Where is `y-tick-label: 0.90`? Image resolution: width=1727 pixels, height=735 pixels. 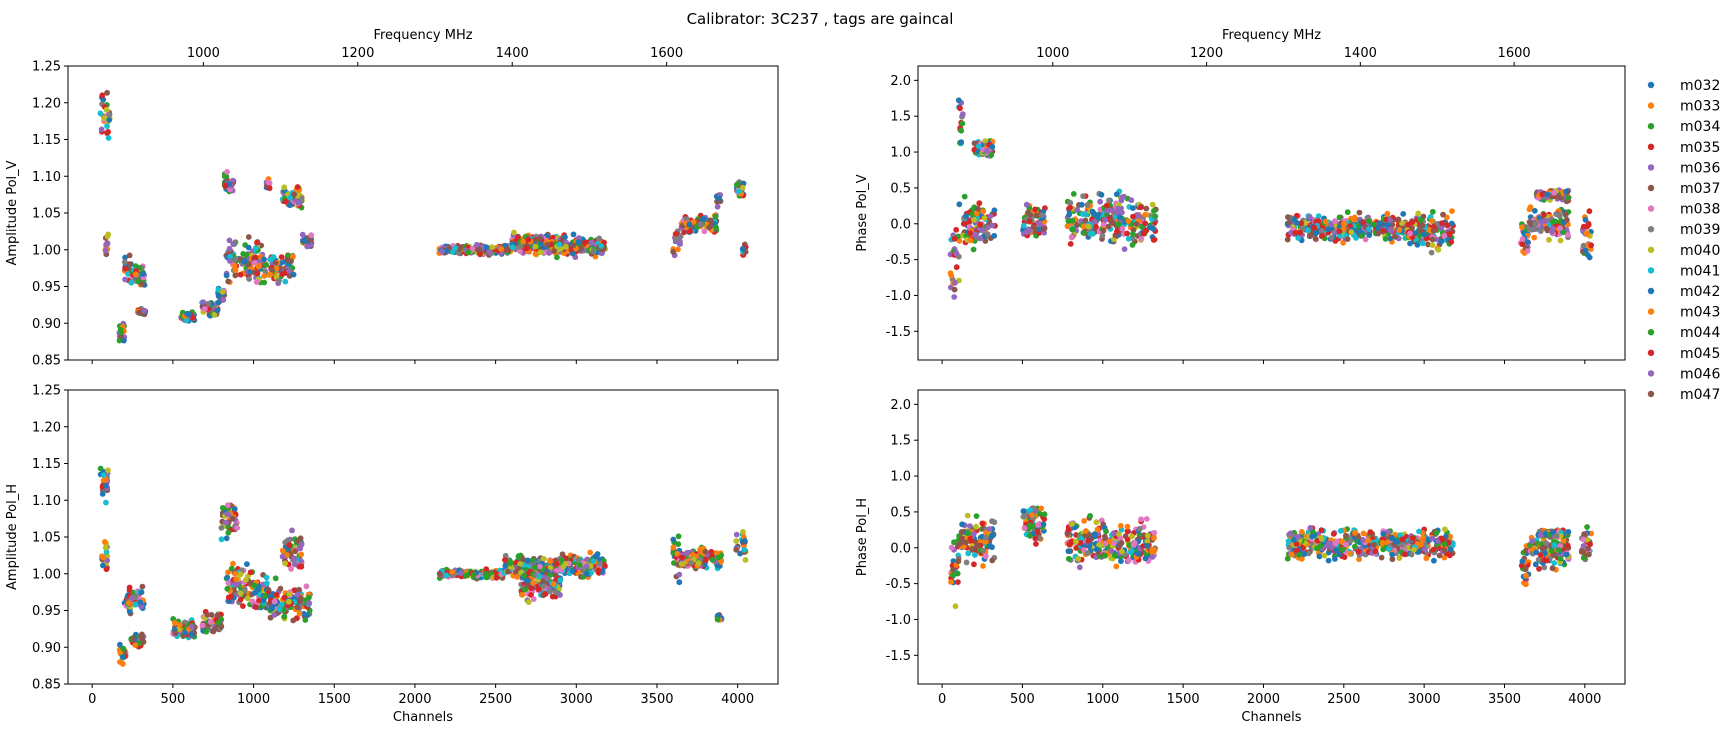 y-tick-label: 0.90 is located at coordinates (46, 324).